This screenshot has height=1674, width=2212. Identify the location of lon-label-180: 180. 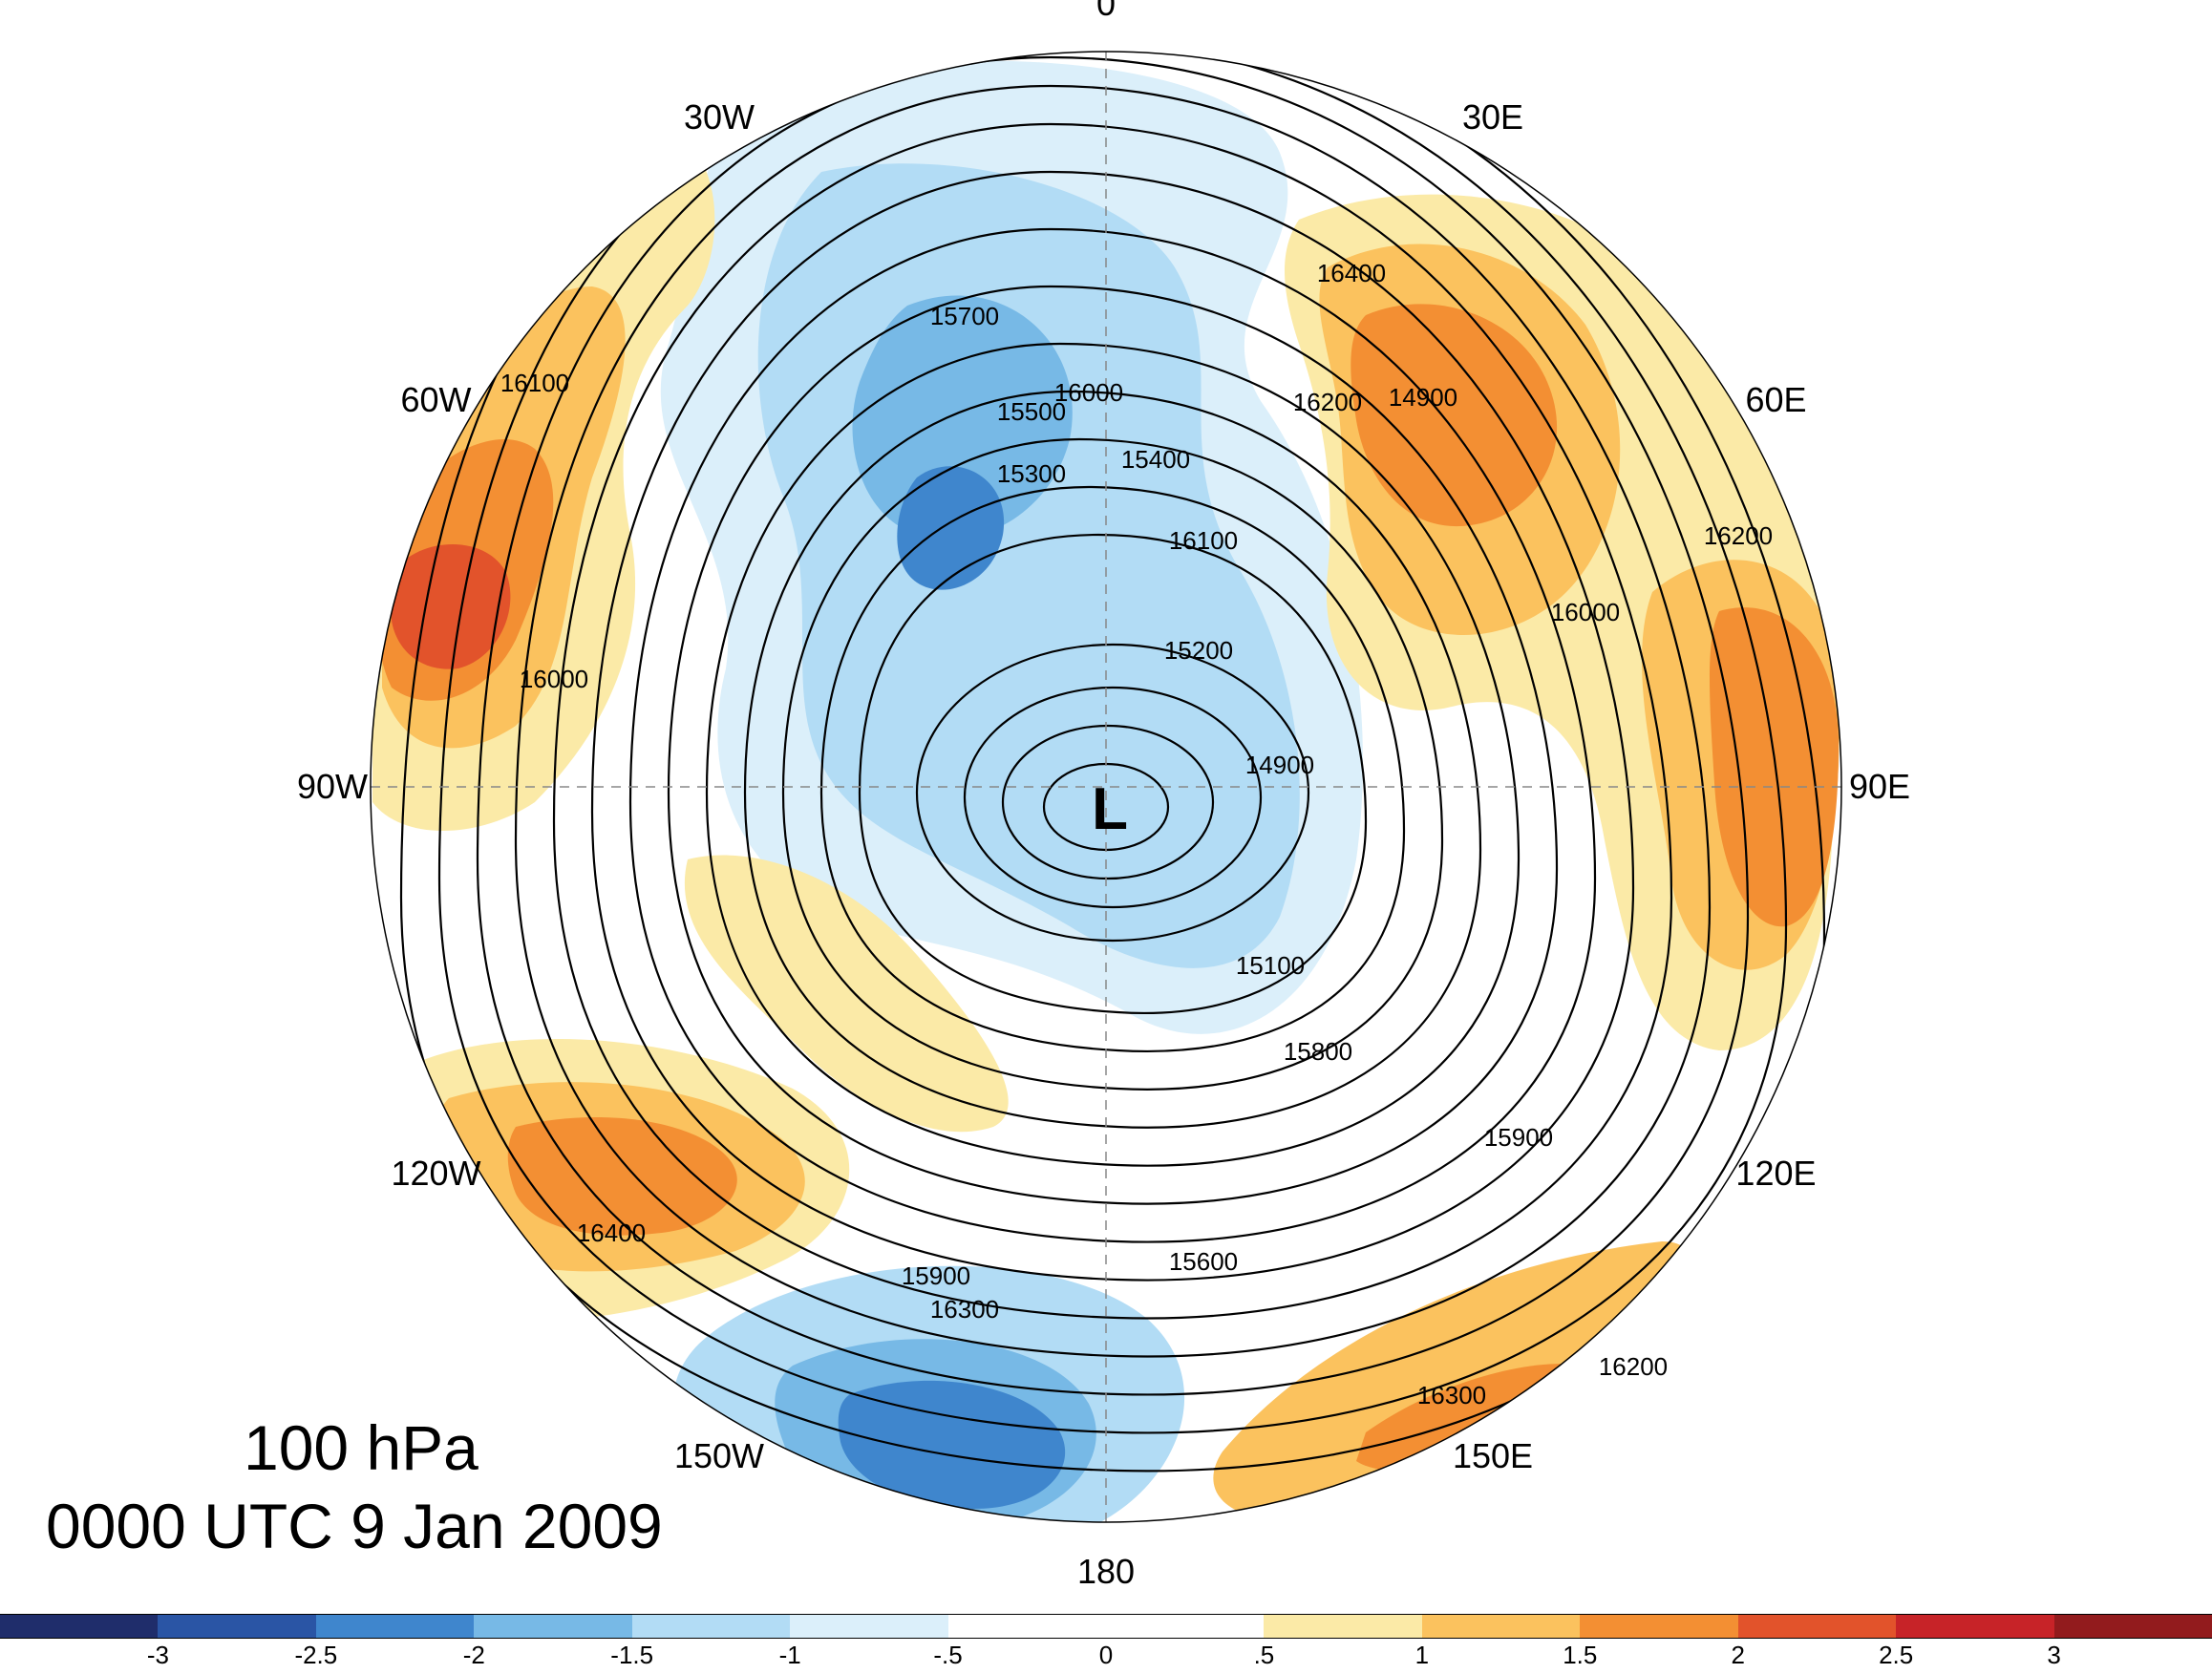
(1106, 1571).